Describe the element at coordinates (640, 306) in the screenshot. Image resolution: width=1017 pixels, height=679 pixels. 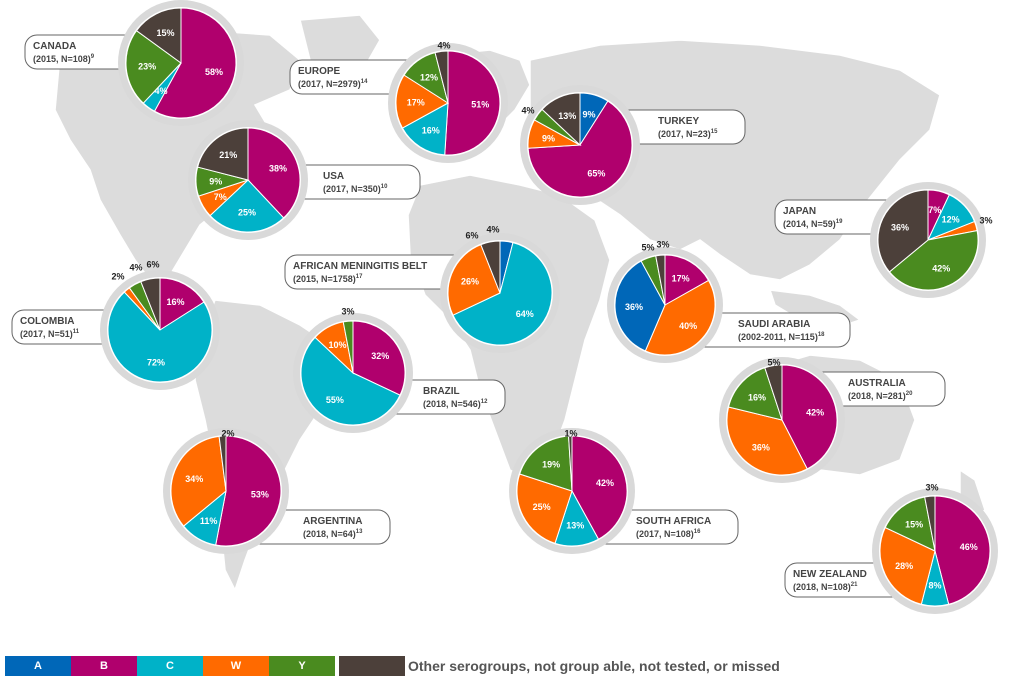
I see `pie-slice-a` at that location.